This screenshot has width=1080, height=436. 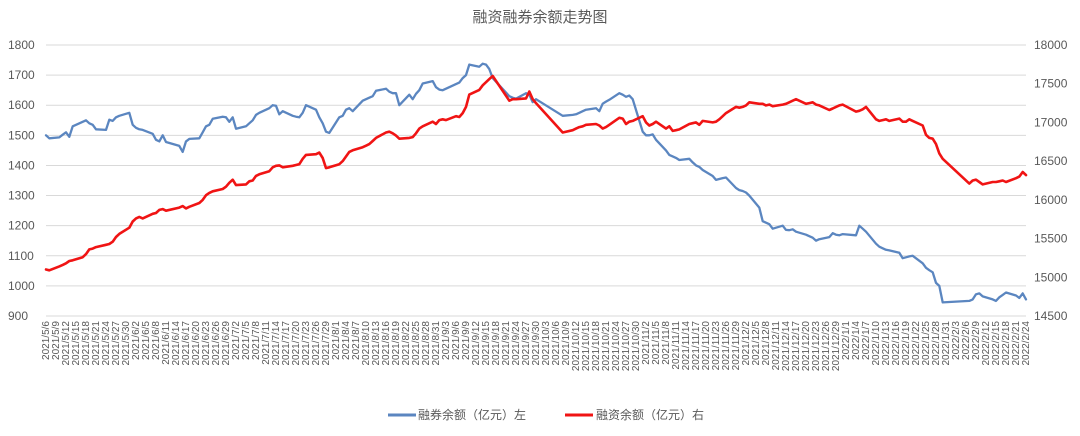 I want to click on x-tick-label: 2022/1/4, so click(x=856, y=340).